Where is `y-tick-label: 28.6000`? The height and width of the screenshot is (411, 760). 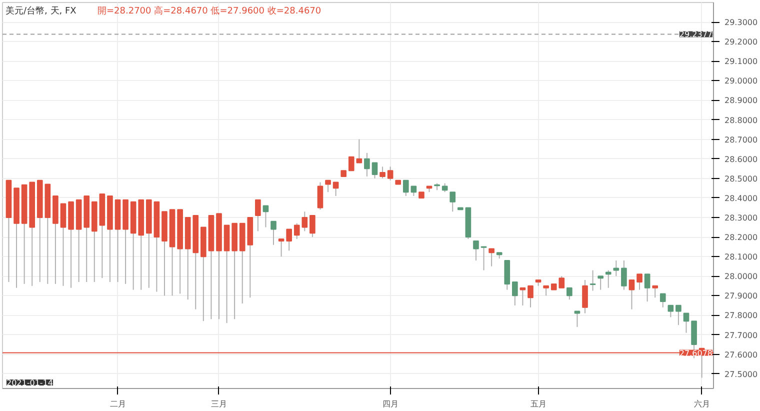
y-tick-label: 28.6000 is located at coordinates (741, 159).